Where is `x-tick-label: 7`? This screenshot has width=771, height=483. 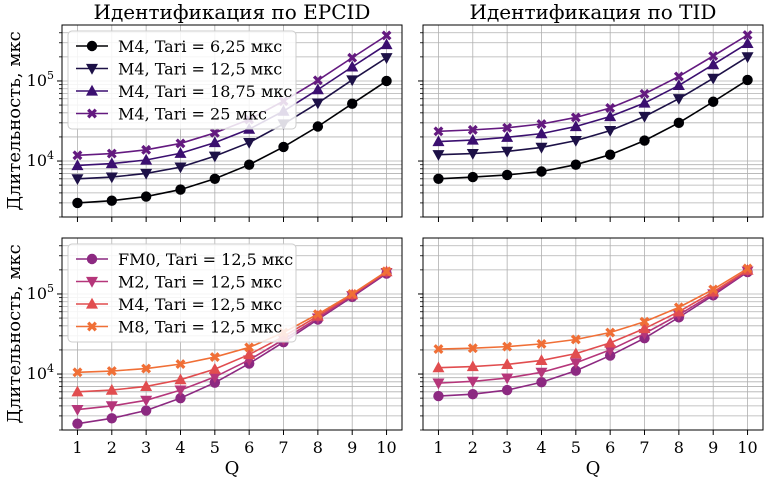 x-tick-label: 7 is located at coordinates (644, 447).